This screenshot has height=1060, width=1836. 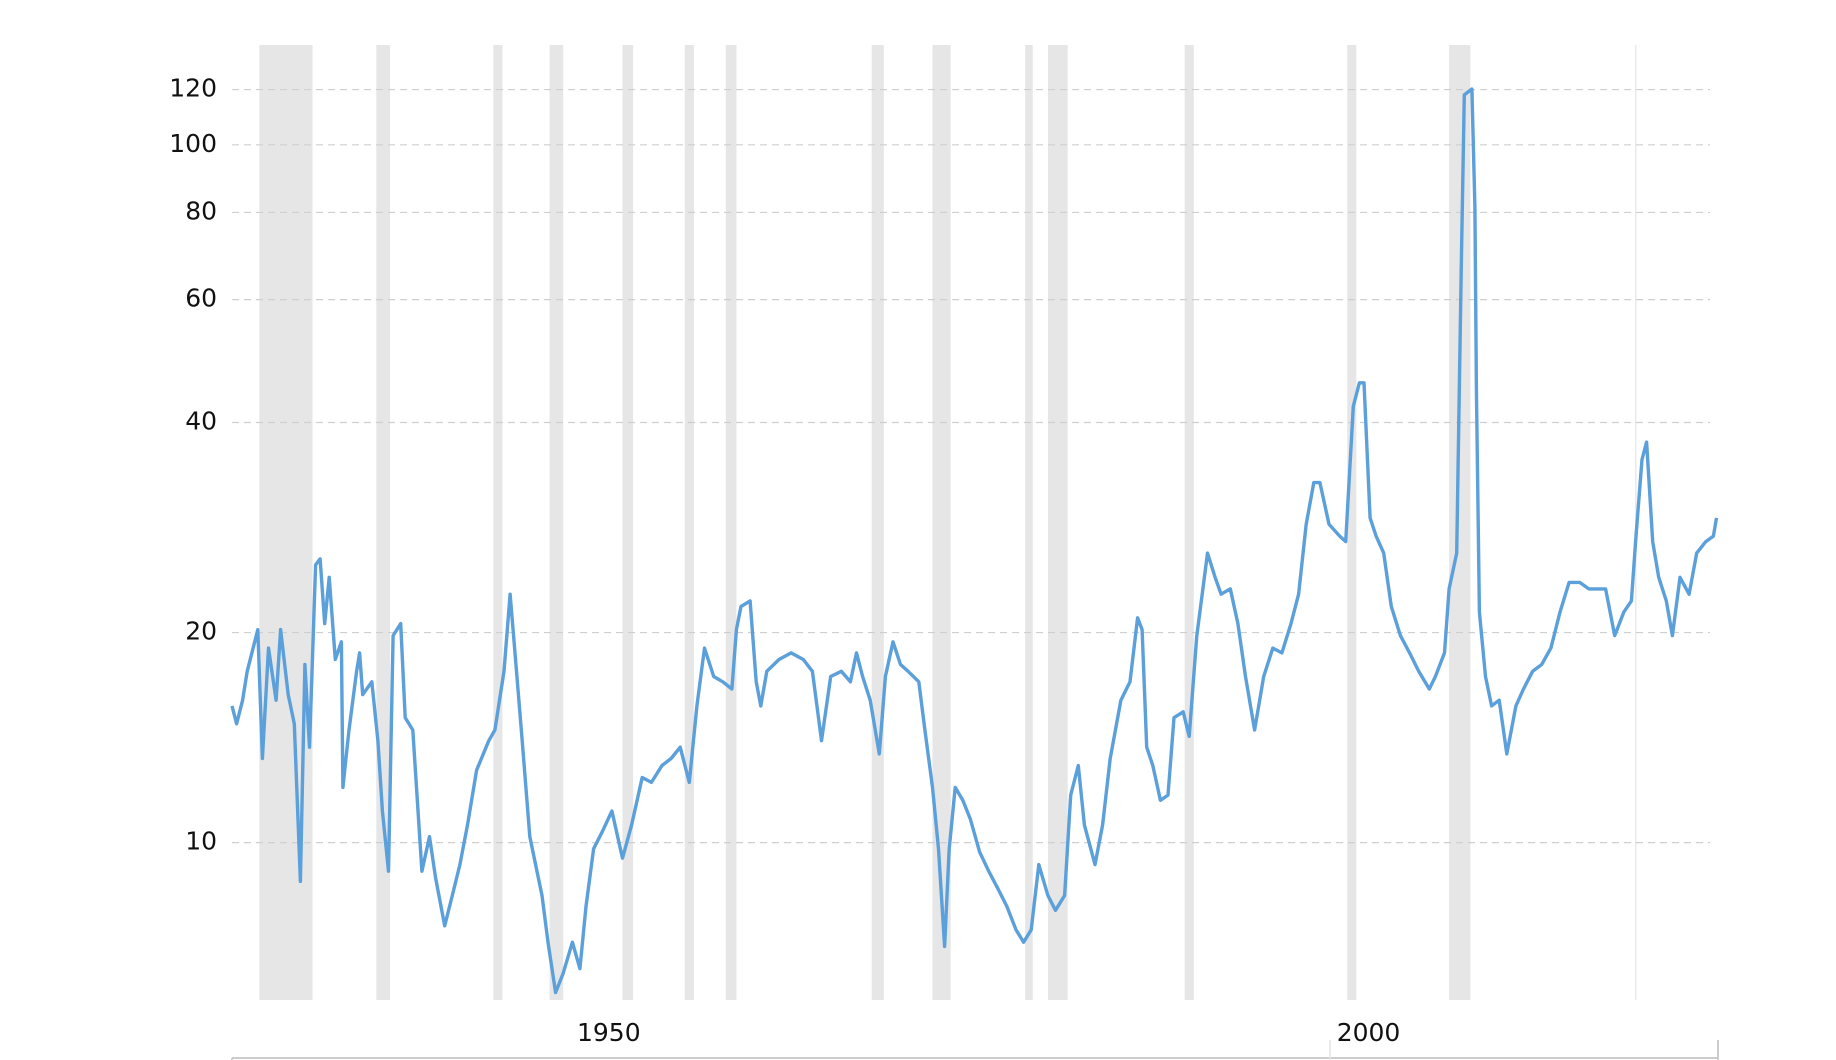 What do you see at coordinates (201, 210) in the screenshot?
I see `y-tick-label: 80` at bounding box center [201, 210].